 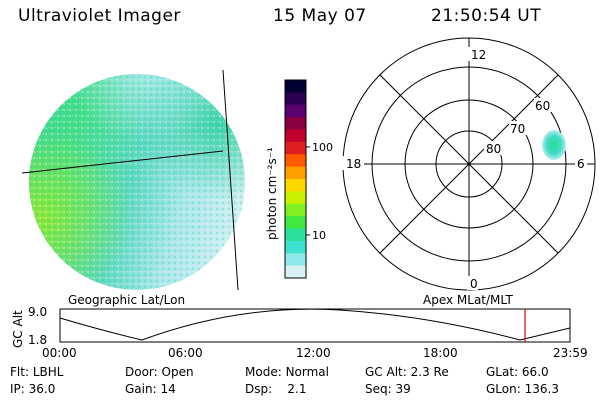 What do you see at coordinates (440, 353) in the screenshot?
I see `xtick-1800: 18:00` at bounding box center [440, 353].